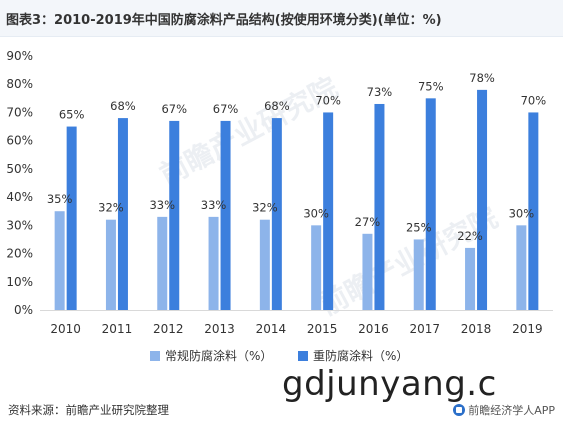 Image resolution: width=563 pixels, height=424 pixels. I want to click on y-tick-label: 40%, so click(19, 197).